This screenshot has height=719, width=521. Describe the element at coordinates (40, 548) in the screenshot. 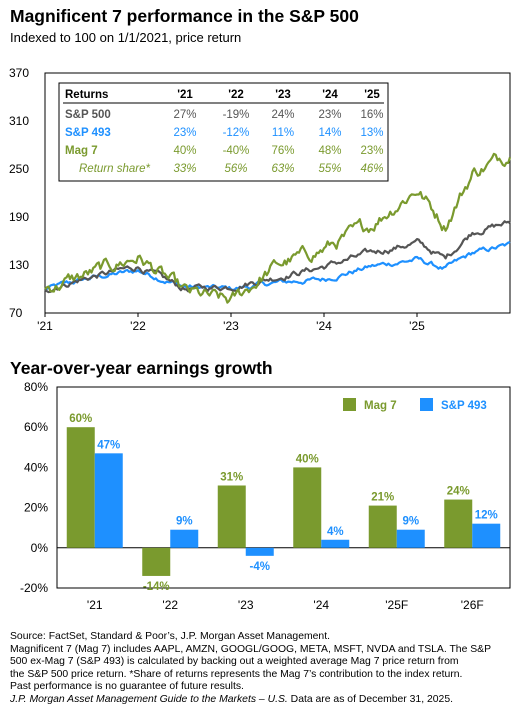

I see `y-tick-label: 0%` at that location.